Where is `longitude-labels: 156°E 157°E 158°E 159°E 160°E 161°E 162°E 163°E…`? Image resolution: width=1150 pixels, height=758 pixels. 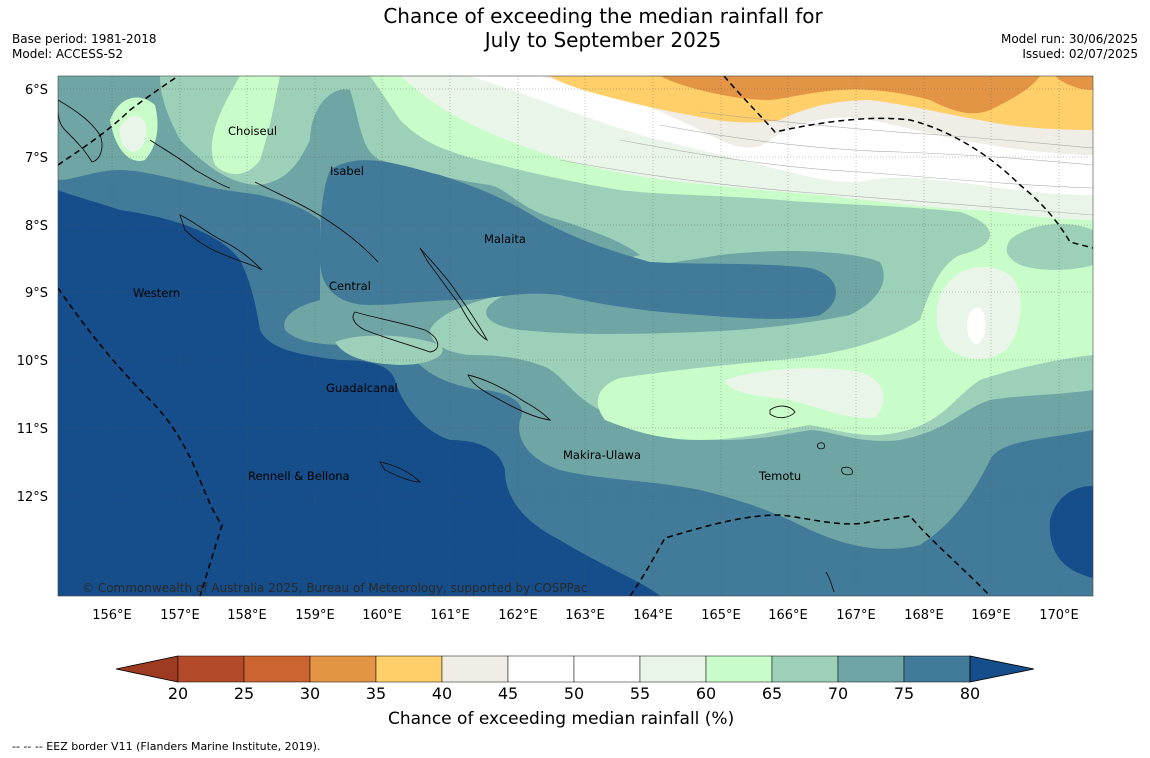 longitude-labels: 156°E 157°E 158°E 159°E 160°E 161°E 162°E 163°E… is located at coordinates (585, 615).